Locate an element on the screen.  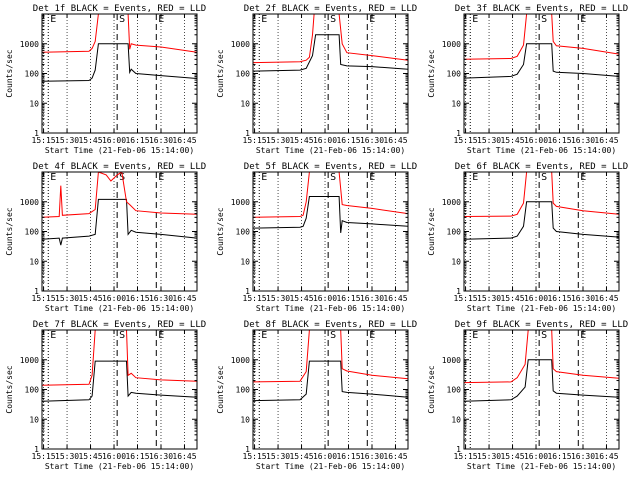
panel-title: Det 6f BLACK = Events, RED = LLD is located at coordinates (541, 167).